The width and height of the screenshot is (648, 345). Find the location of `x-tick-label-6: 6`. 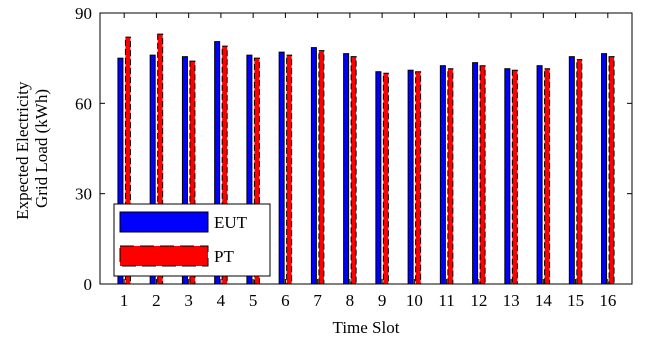

x-tick-label-6: 6 is located at coordinates (285, 300).